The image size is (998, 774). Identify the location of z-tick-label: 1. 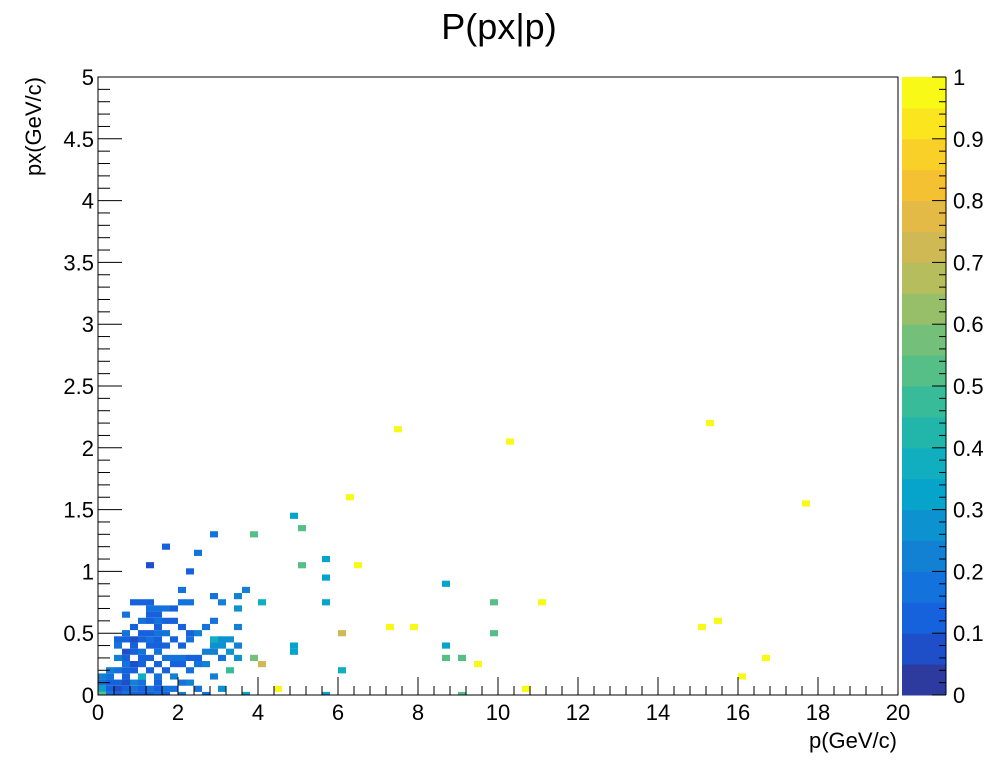
(959, 77).